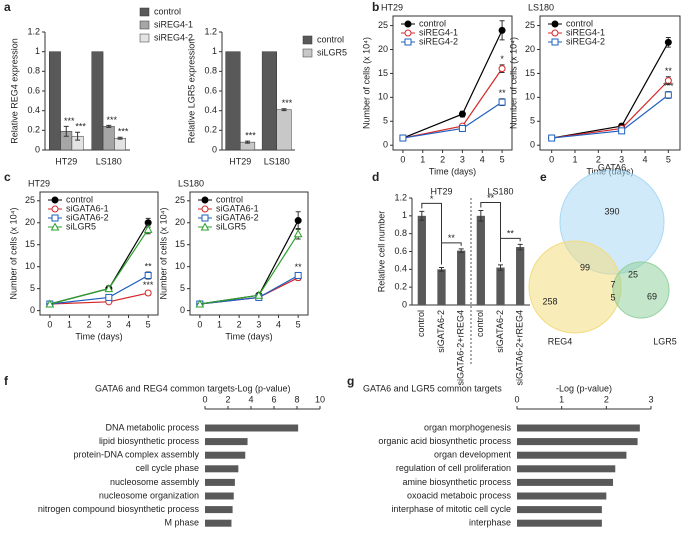  Describe the element at coordinates (248, 336) in the screenshot. I see `x-axis-label: Time (days)` at that location.